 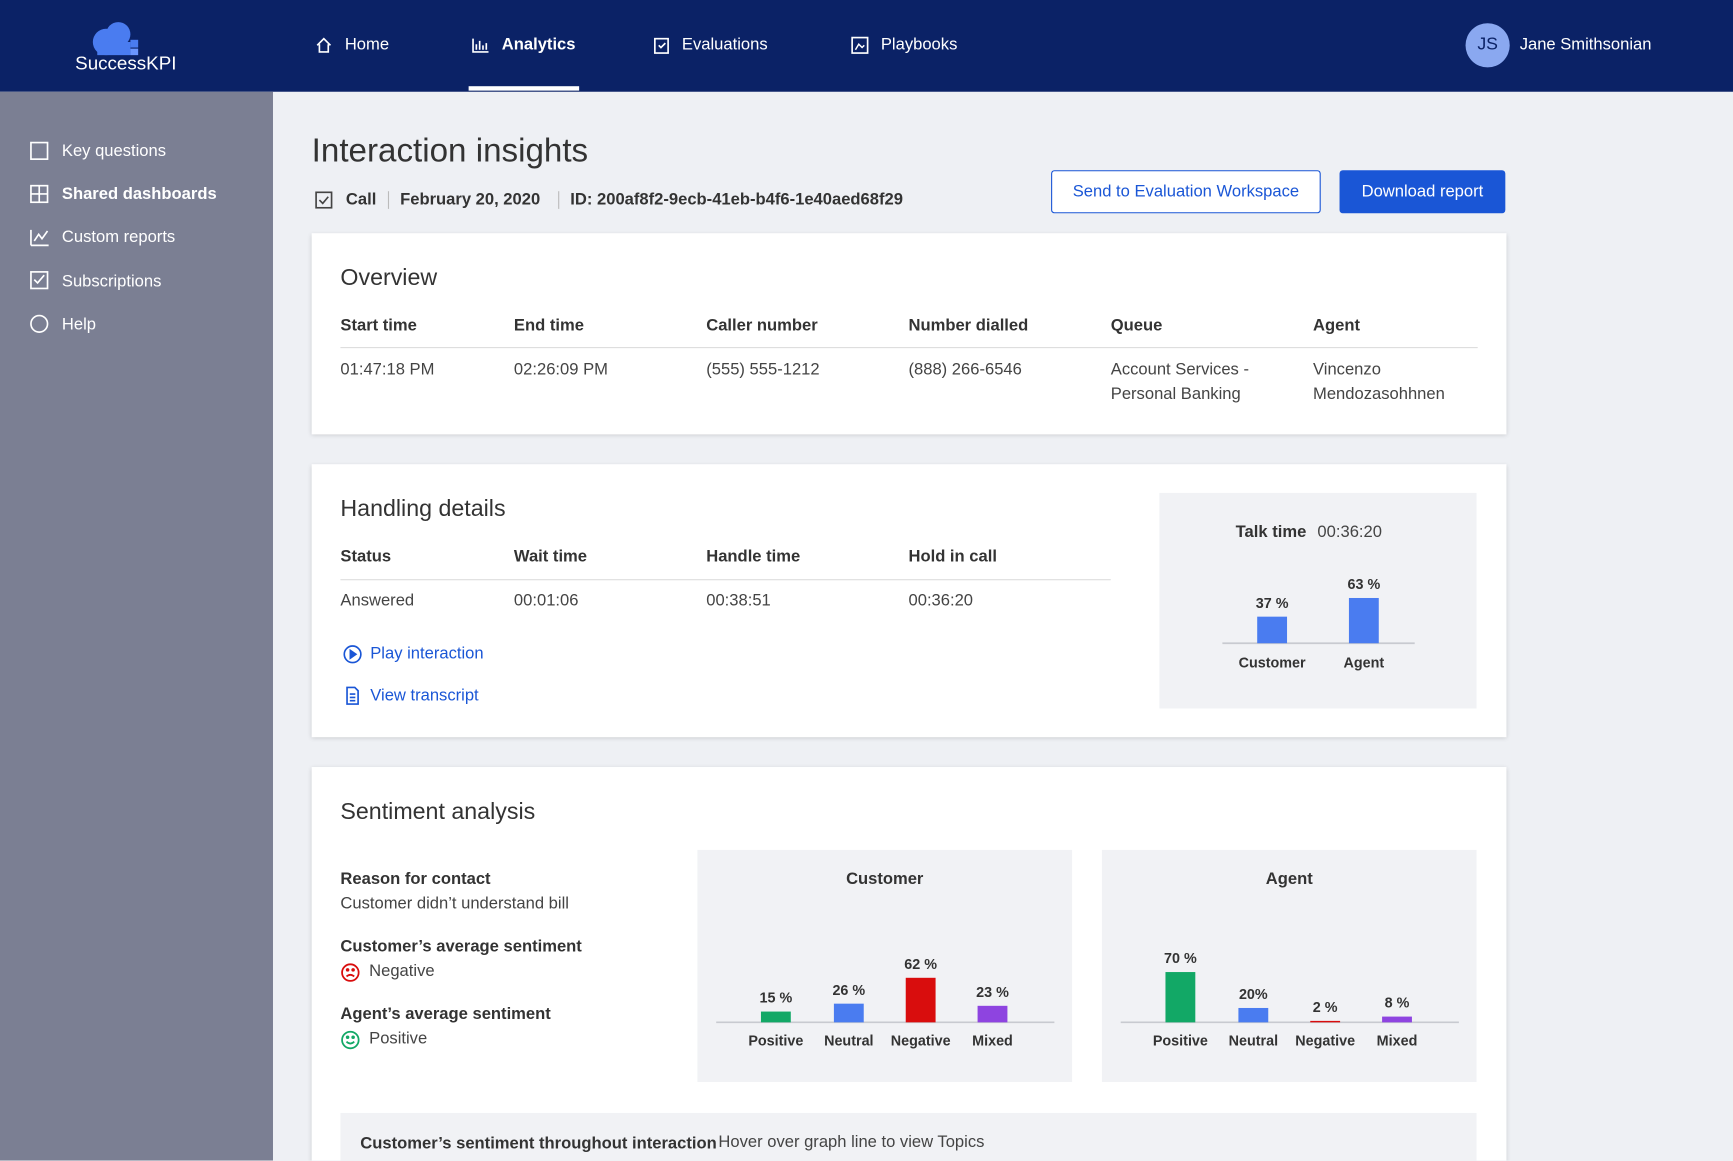 What do you see at coordinates (1487, 45) in the screenshot?
I see `avatar: JS` at bounding box center [1487, 45].